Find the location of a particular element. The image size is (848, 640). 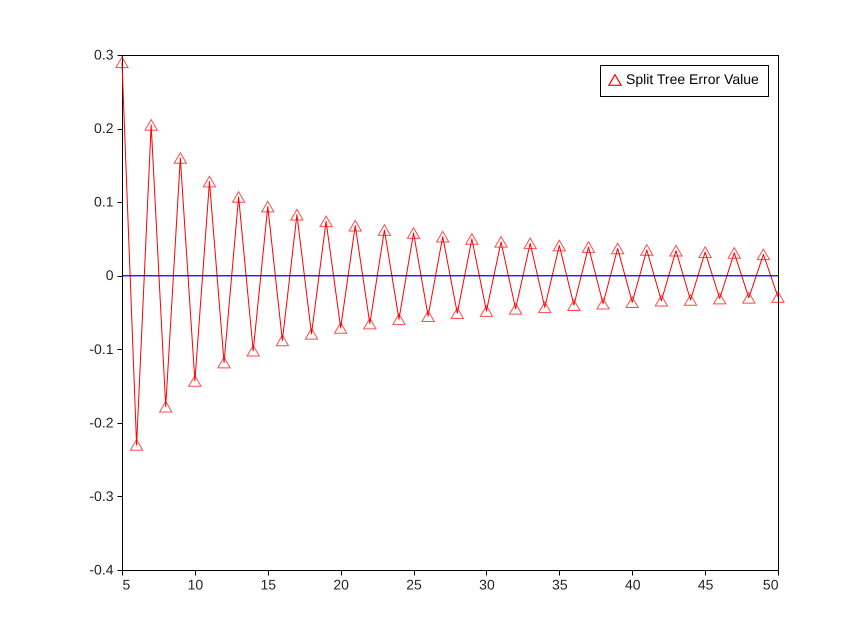

y-tick-label: 0.1 is located at coordinates (104, 202).